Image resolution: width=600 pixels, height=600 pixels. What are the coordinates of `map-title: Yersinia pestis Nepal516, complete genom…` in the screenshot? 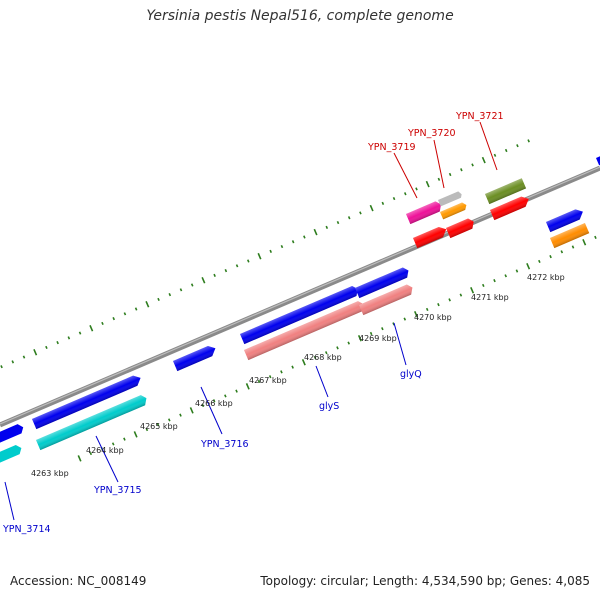 It's located at (300, 16).